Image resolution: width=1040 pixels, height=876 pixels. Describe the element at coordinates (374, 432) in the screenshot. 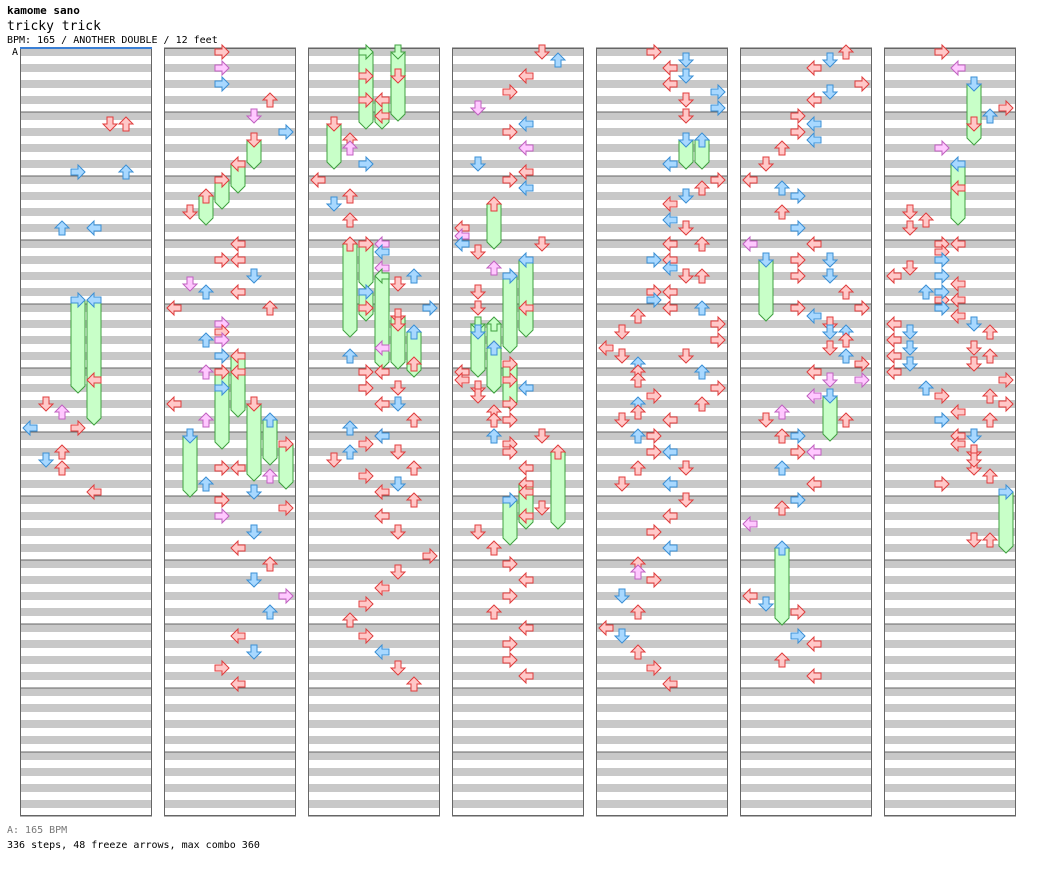

I see `column-border` at that location.